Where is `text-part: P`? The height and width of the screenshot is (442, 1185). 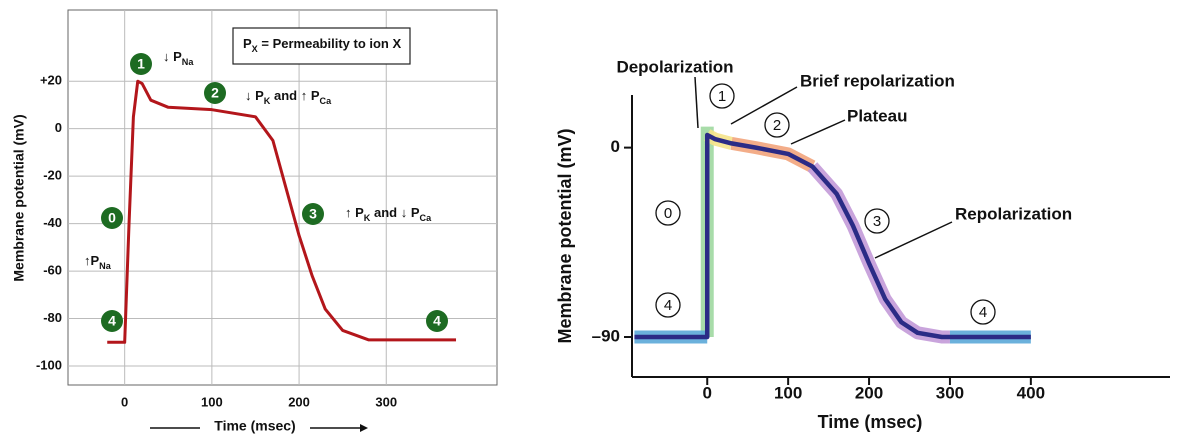 text-part: P is located at coordinates (247, 43).